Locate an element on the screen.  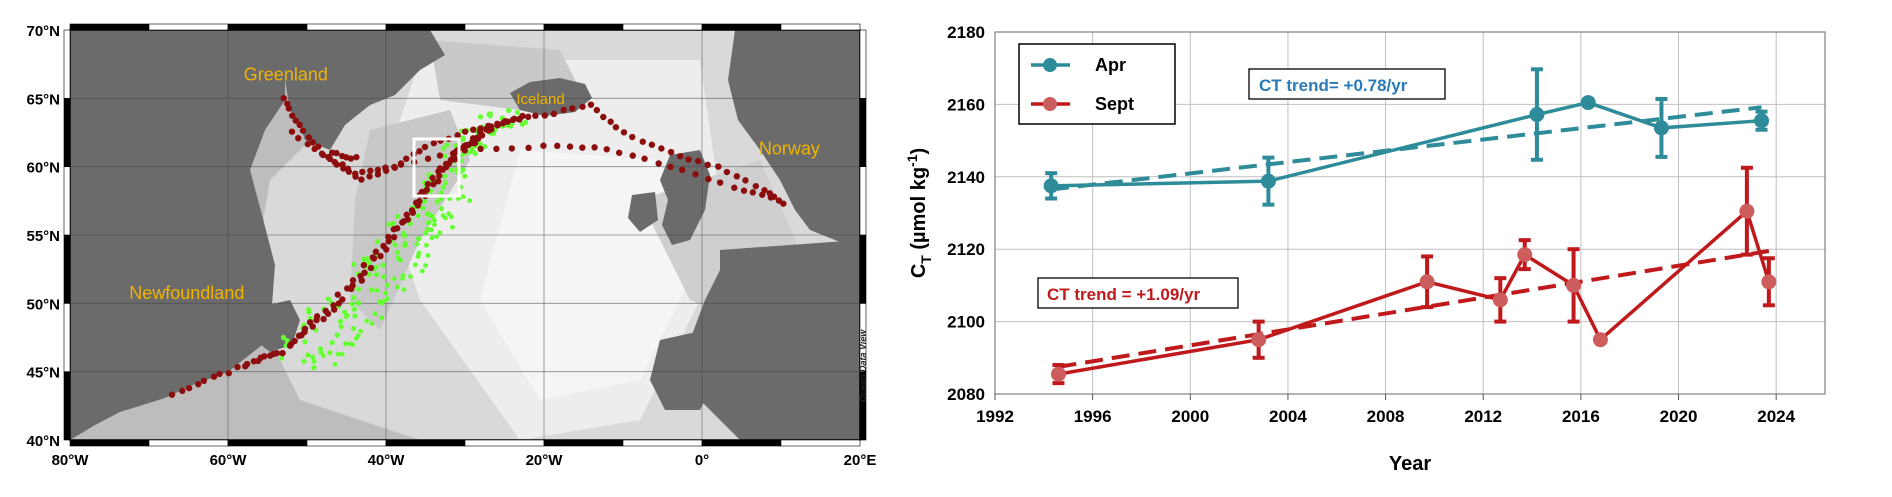
y-tick-label: 2120 is located at coordinates (966, 249).